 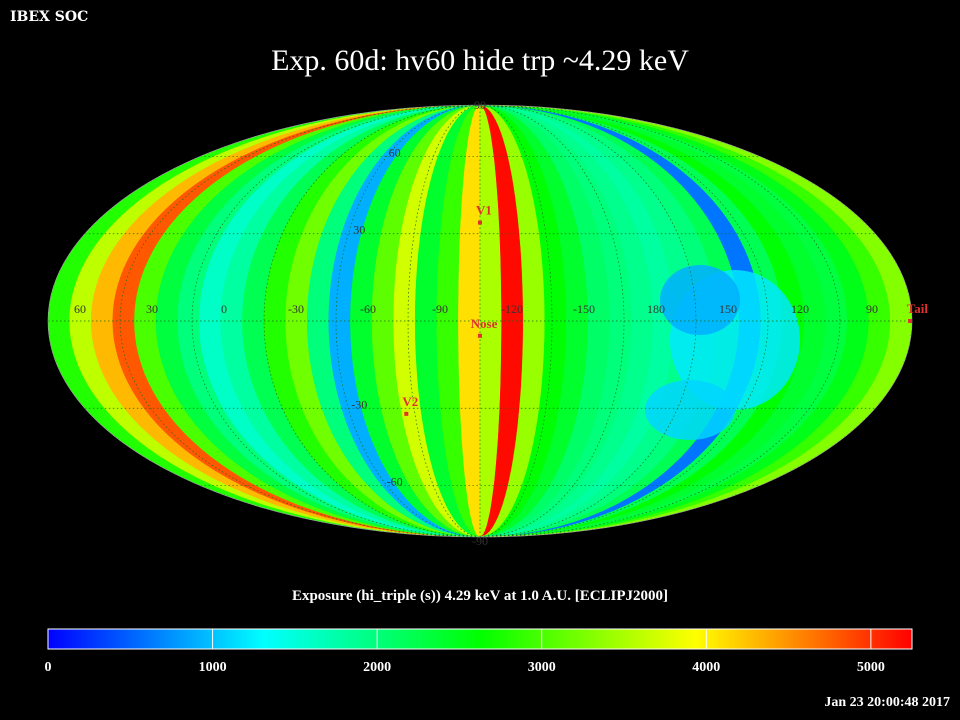 I want to click on longitude-label: 180, so click(x=656, y=309).